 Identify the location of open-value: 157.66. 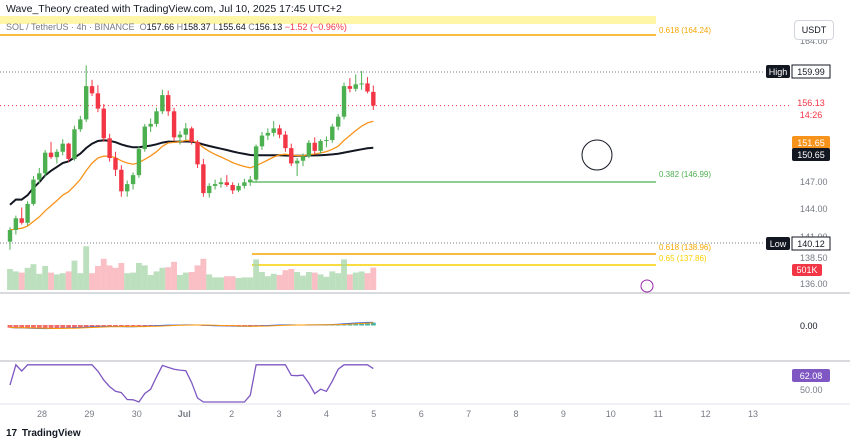
(160, 27).